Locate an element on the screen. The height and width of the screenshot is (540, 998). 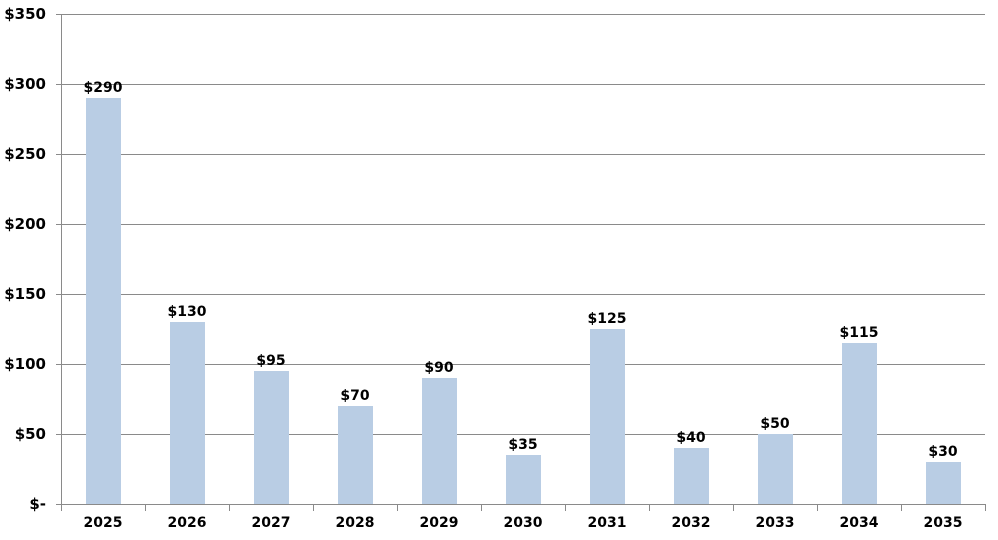
y-axis-label: $300 is located at coordinates (25, 84).